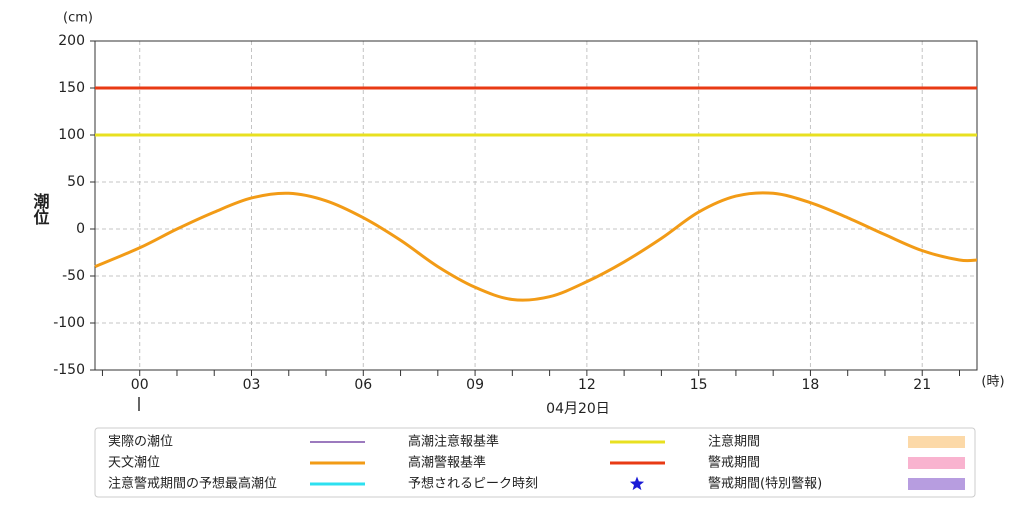 This screenshot has height=509, width=1024. Describe the element at coordinates (587, 385) in the screenshot. I see `x-tick-label: 12` at that location.